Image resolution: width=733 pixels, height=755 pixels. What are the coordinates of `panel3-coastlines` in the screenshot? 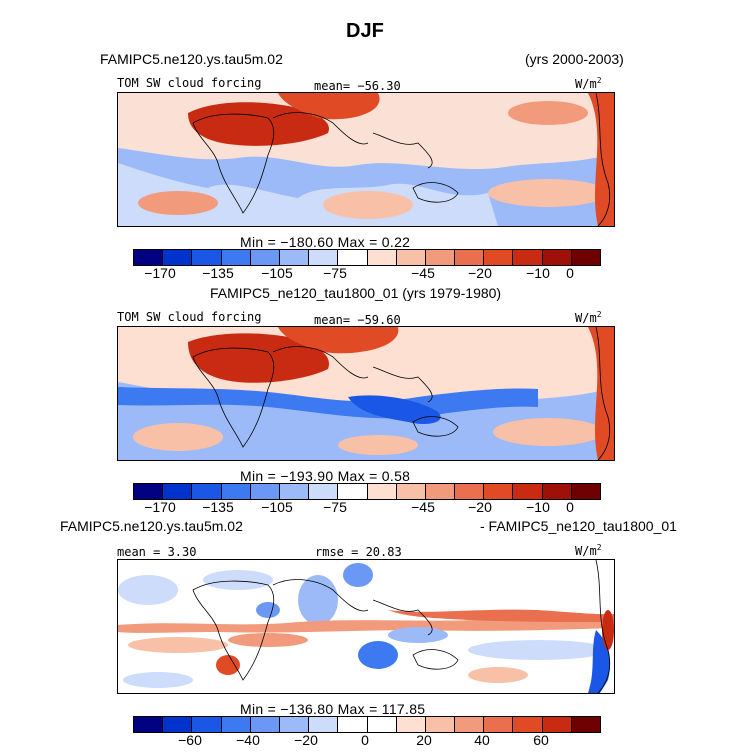 It's located at (401, 626).